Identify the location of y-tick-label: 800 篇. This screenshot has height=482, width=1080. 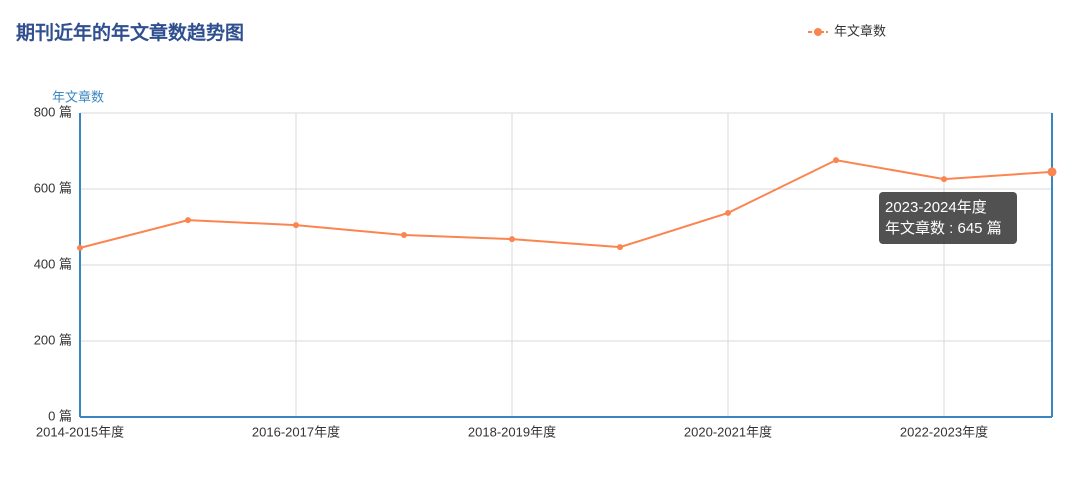
(53, 111).